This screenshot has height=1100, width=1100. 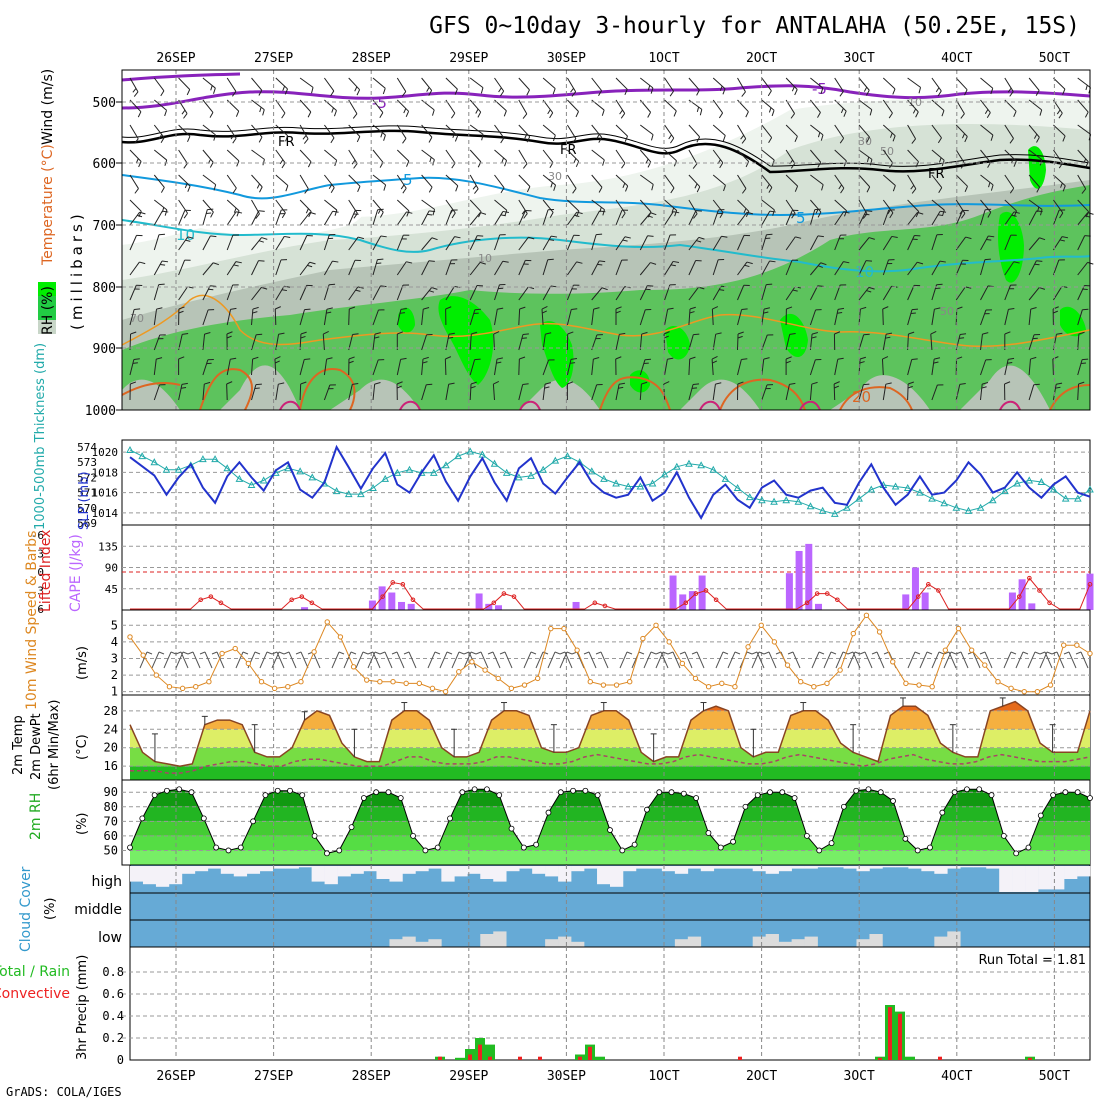 I want to click on li-tick: 6, so click(x=40, y=609).